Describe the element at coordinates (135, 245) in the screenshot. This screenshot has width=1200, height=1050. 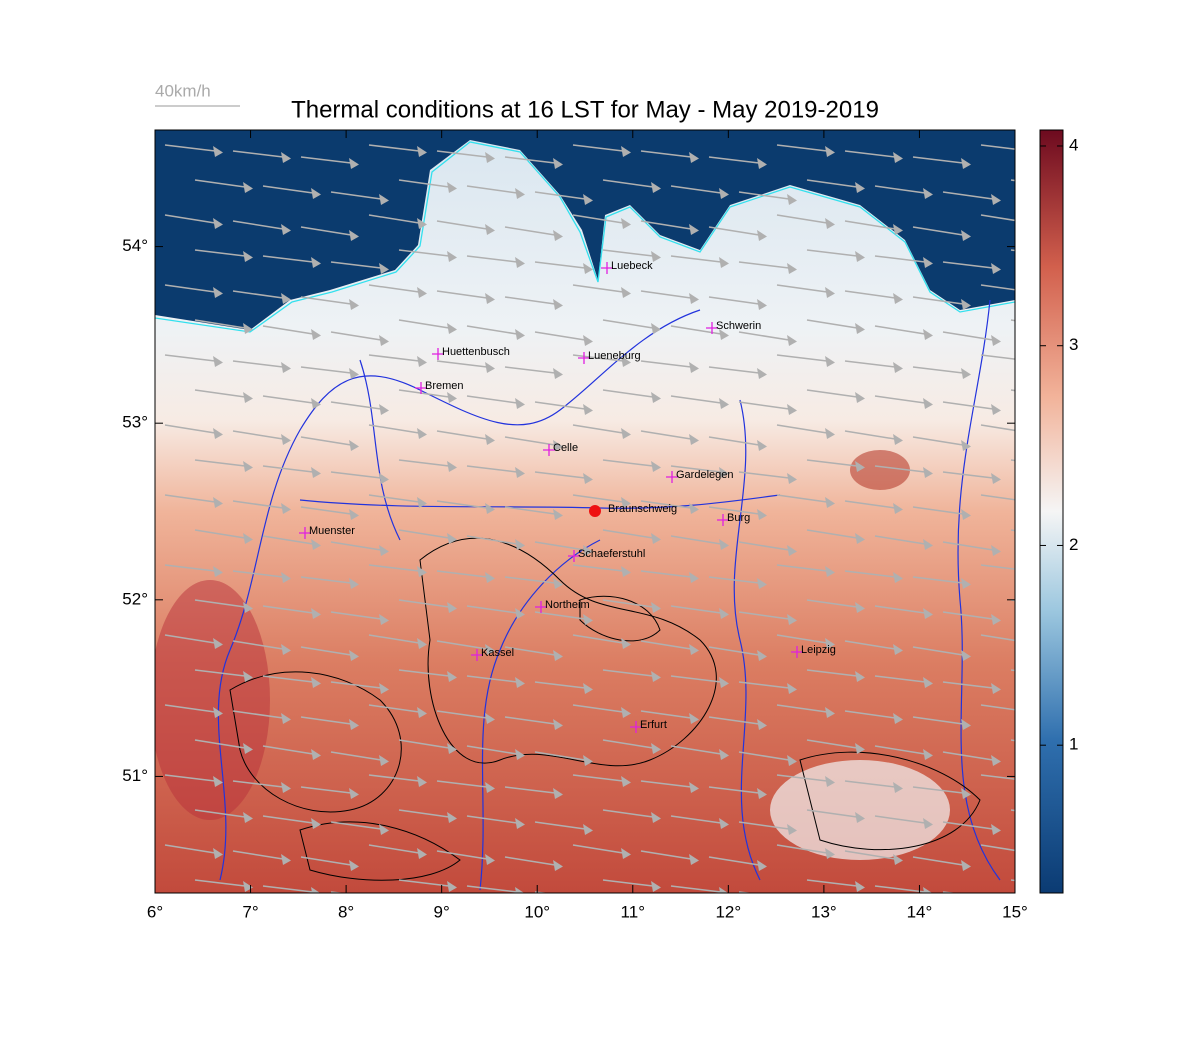
I see `y-tick-label: 54°` at that location.